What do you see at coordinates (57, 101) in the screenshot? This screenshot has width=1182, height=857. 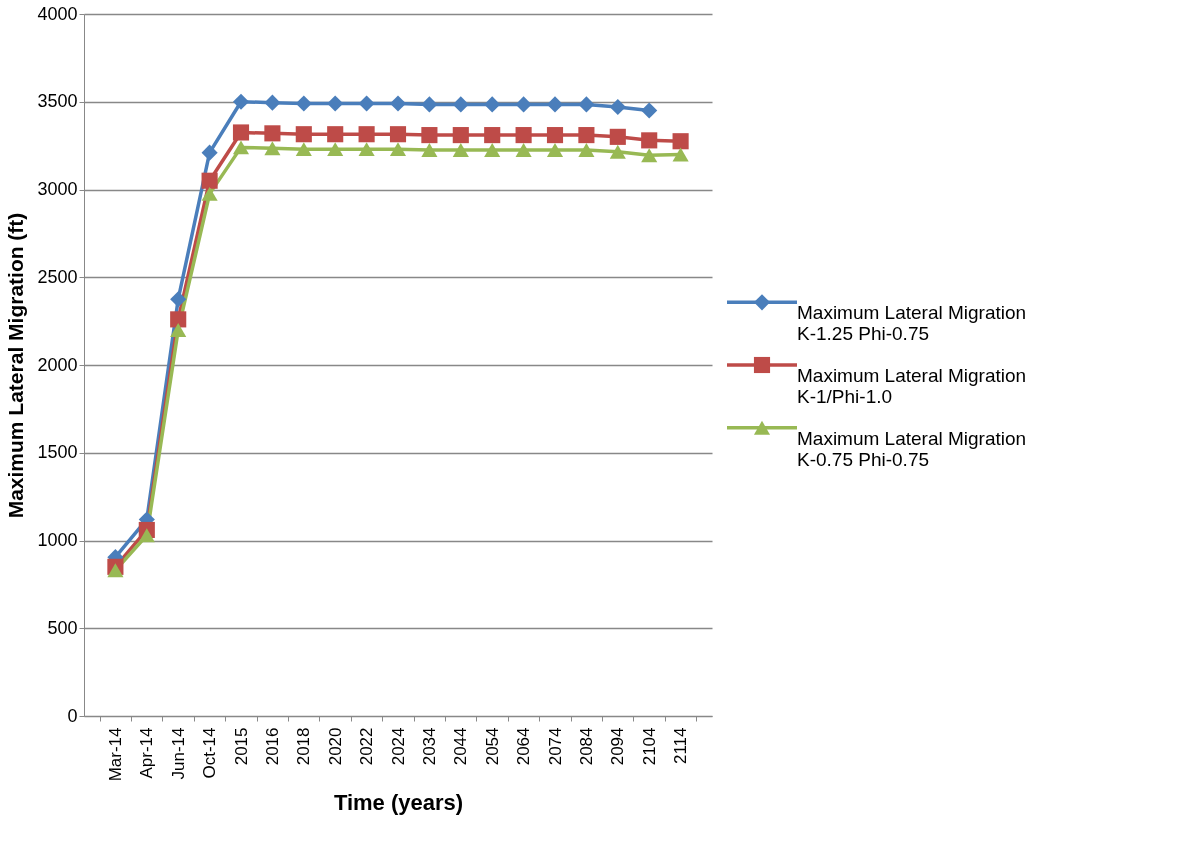 I see `y-tick-label: 3500` at bounding box center [57, 101].